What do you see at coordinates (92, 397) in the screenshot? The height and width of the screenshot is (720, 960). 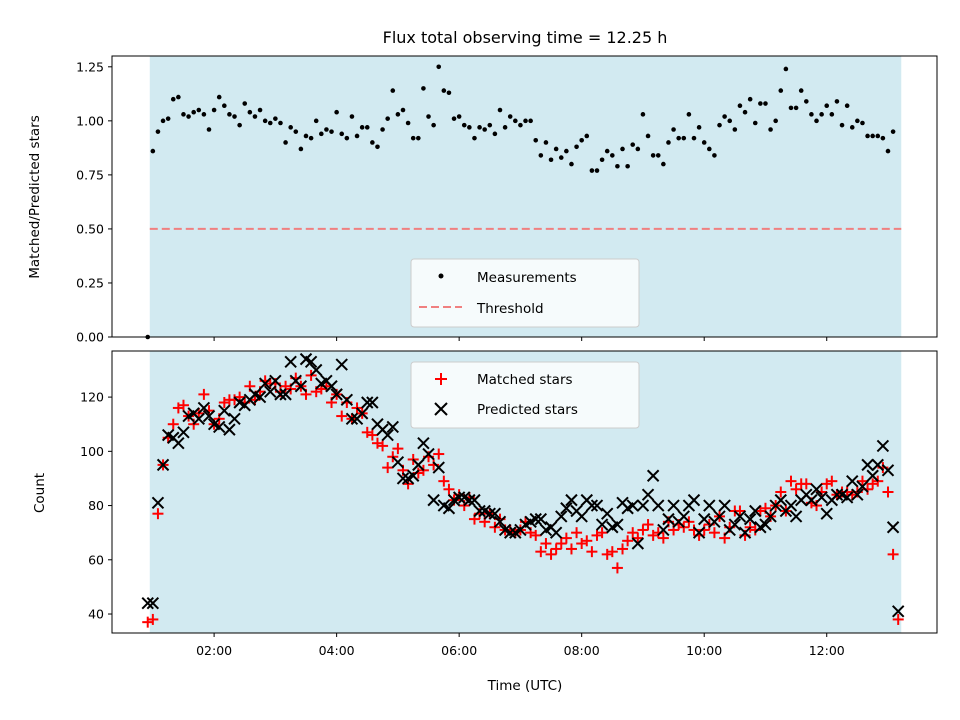 I see `y-tick-label: 120` at bounding box center [92, 397].